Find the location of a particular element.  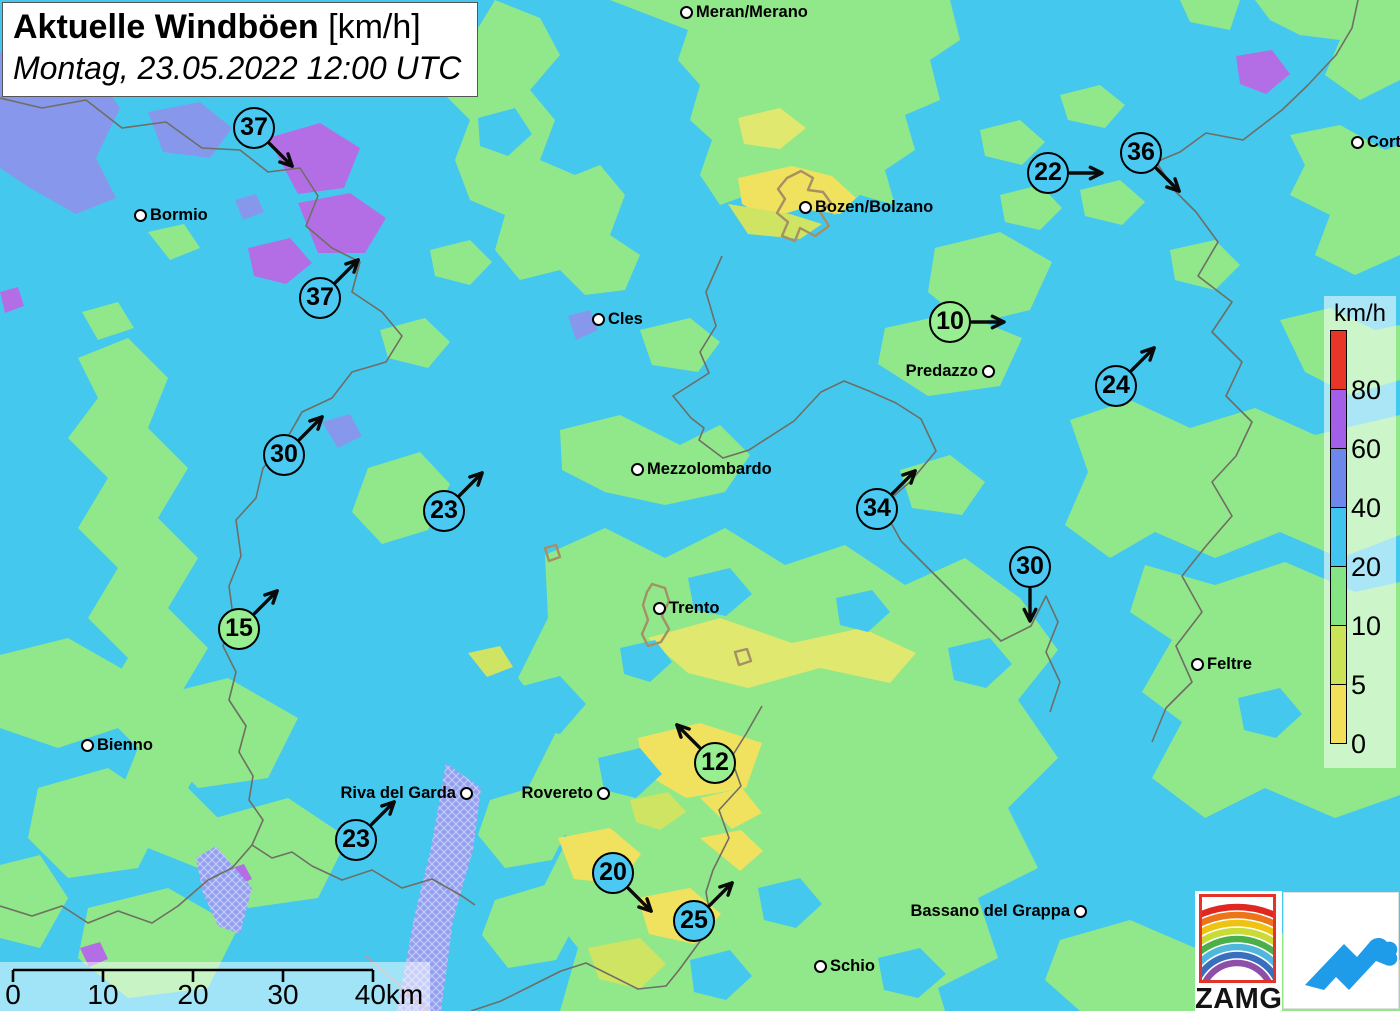

scale-bar-ruler is located at coordinates (193, 975).